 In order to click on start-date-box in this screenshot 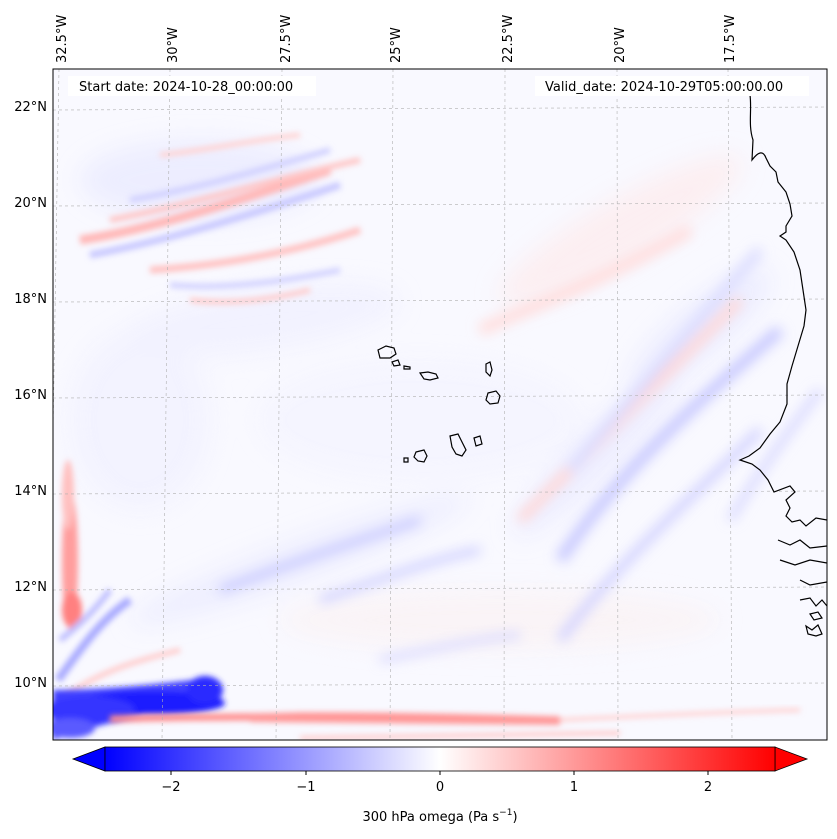, I will do `click(192, 86)`.